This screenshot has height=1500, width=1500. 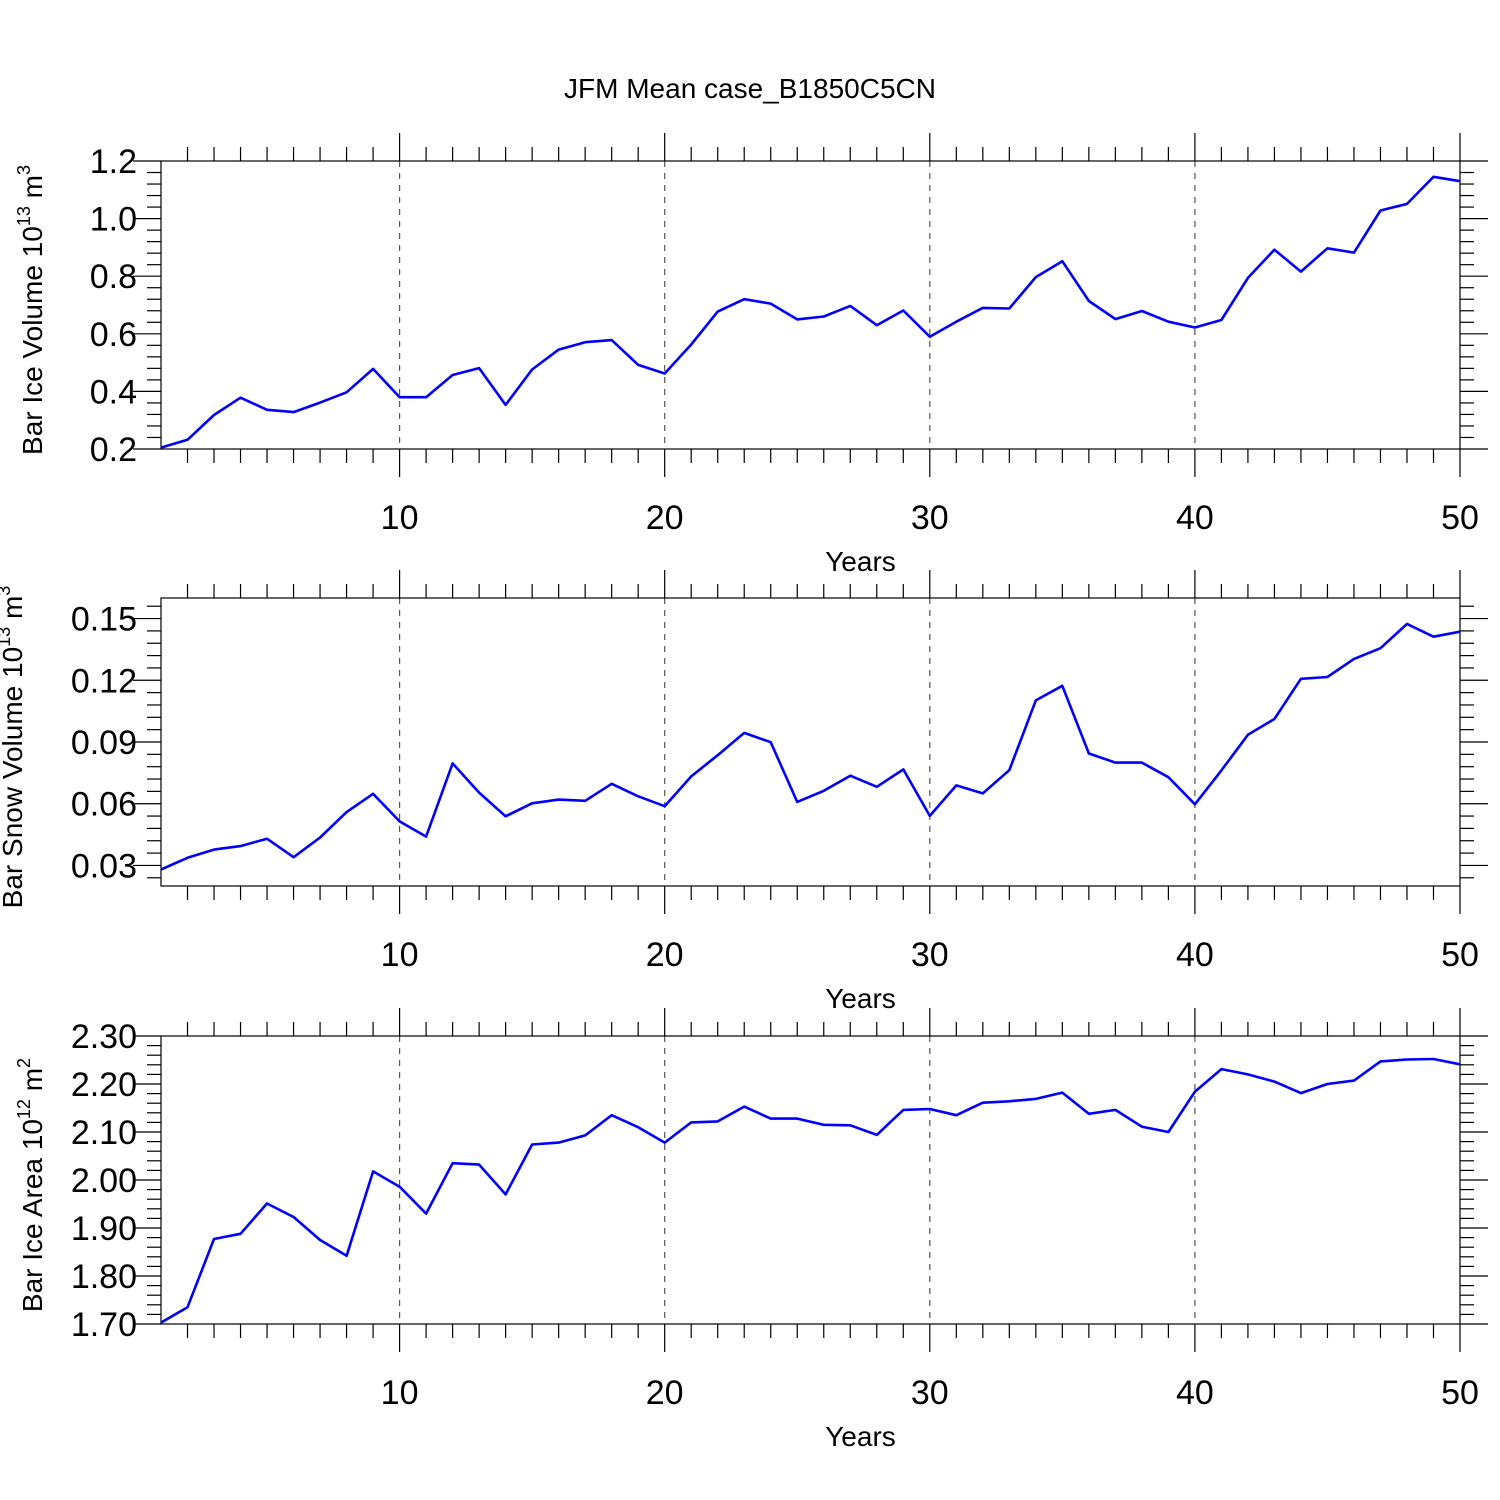 What do you see at coordinates (24, 1109) in the screenshot?
I see `y-axis-label-exponent: 12` at bounding box center [24, 1109].